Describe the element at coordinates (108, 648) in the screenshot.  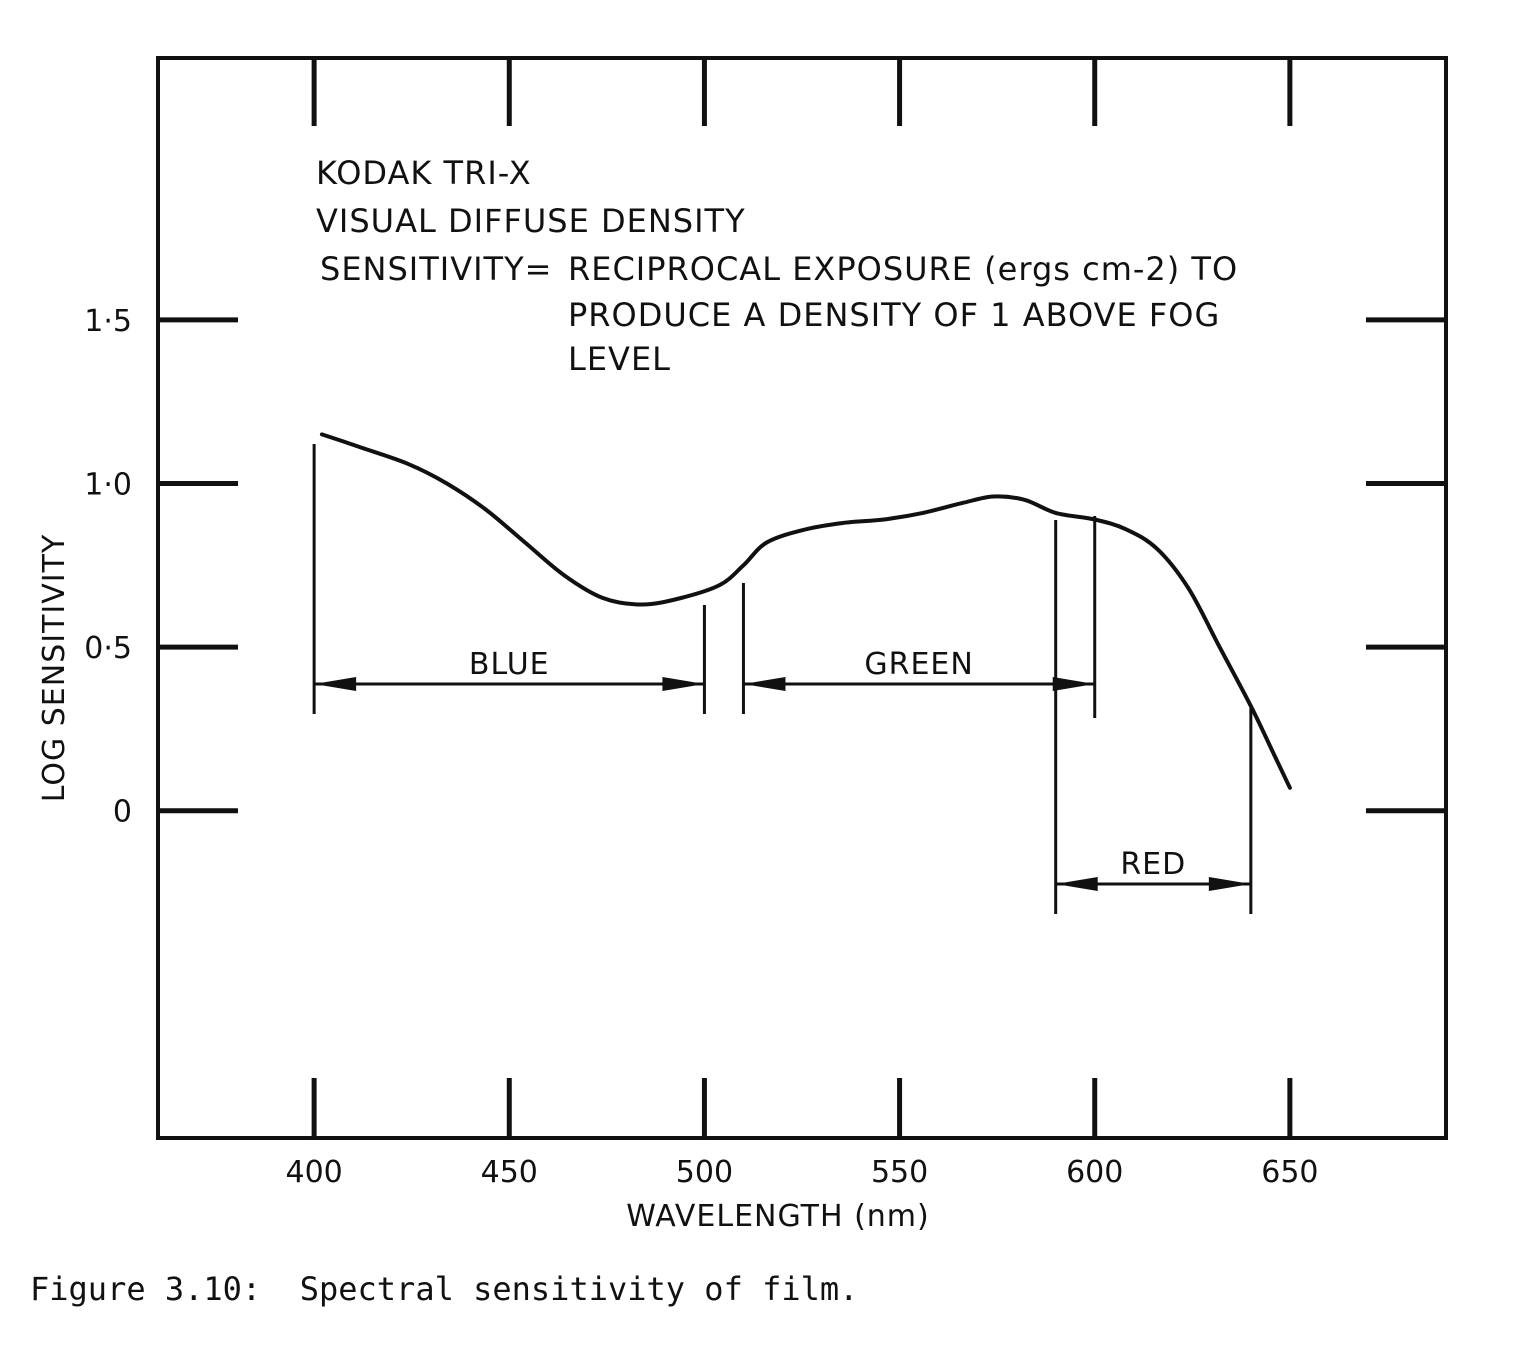
I see `y-tick-label: 0·5` at that location.